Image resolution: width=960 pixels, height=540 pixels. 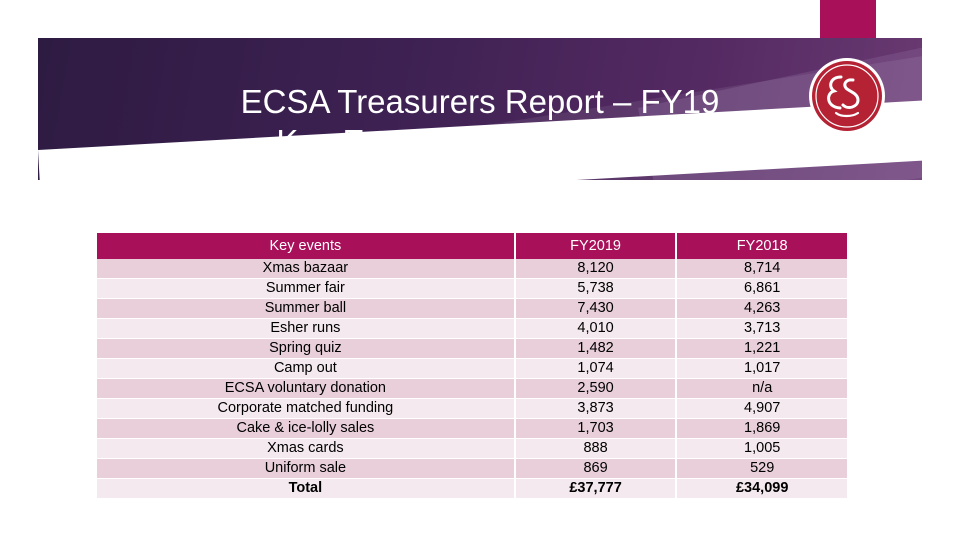 What do you see at coordinates (596, 308) in the screenshot?
I see `fy2019-value: 7,430` at bounding box center [596, 308].